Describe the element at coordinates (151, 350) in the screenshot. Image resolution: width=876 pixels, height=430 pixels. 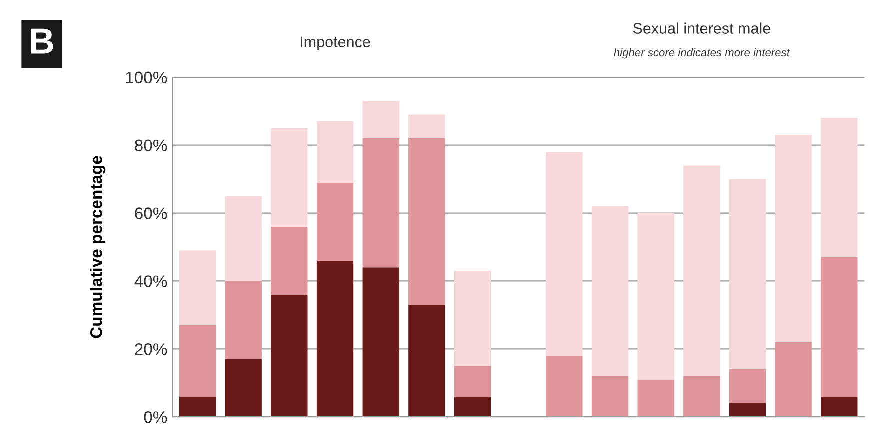
I see `y-tick-label: 20%` at that location.